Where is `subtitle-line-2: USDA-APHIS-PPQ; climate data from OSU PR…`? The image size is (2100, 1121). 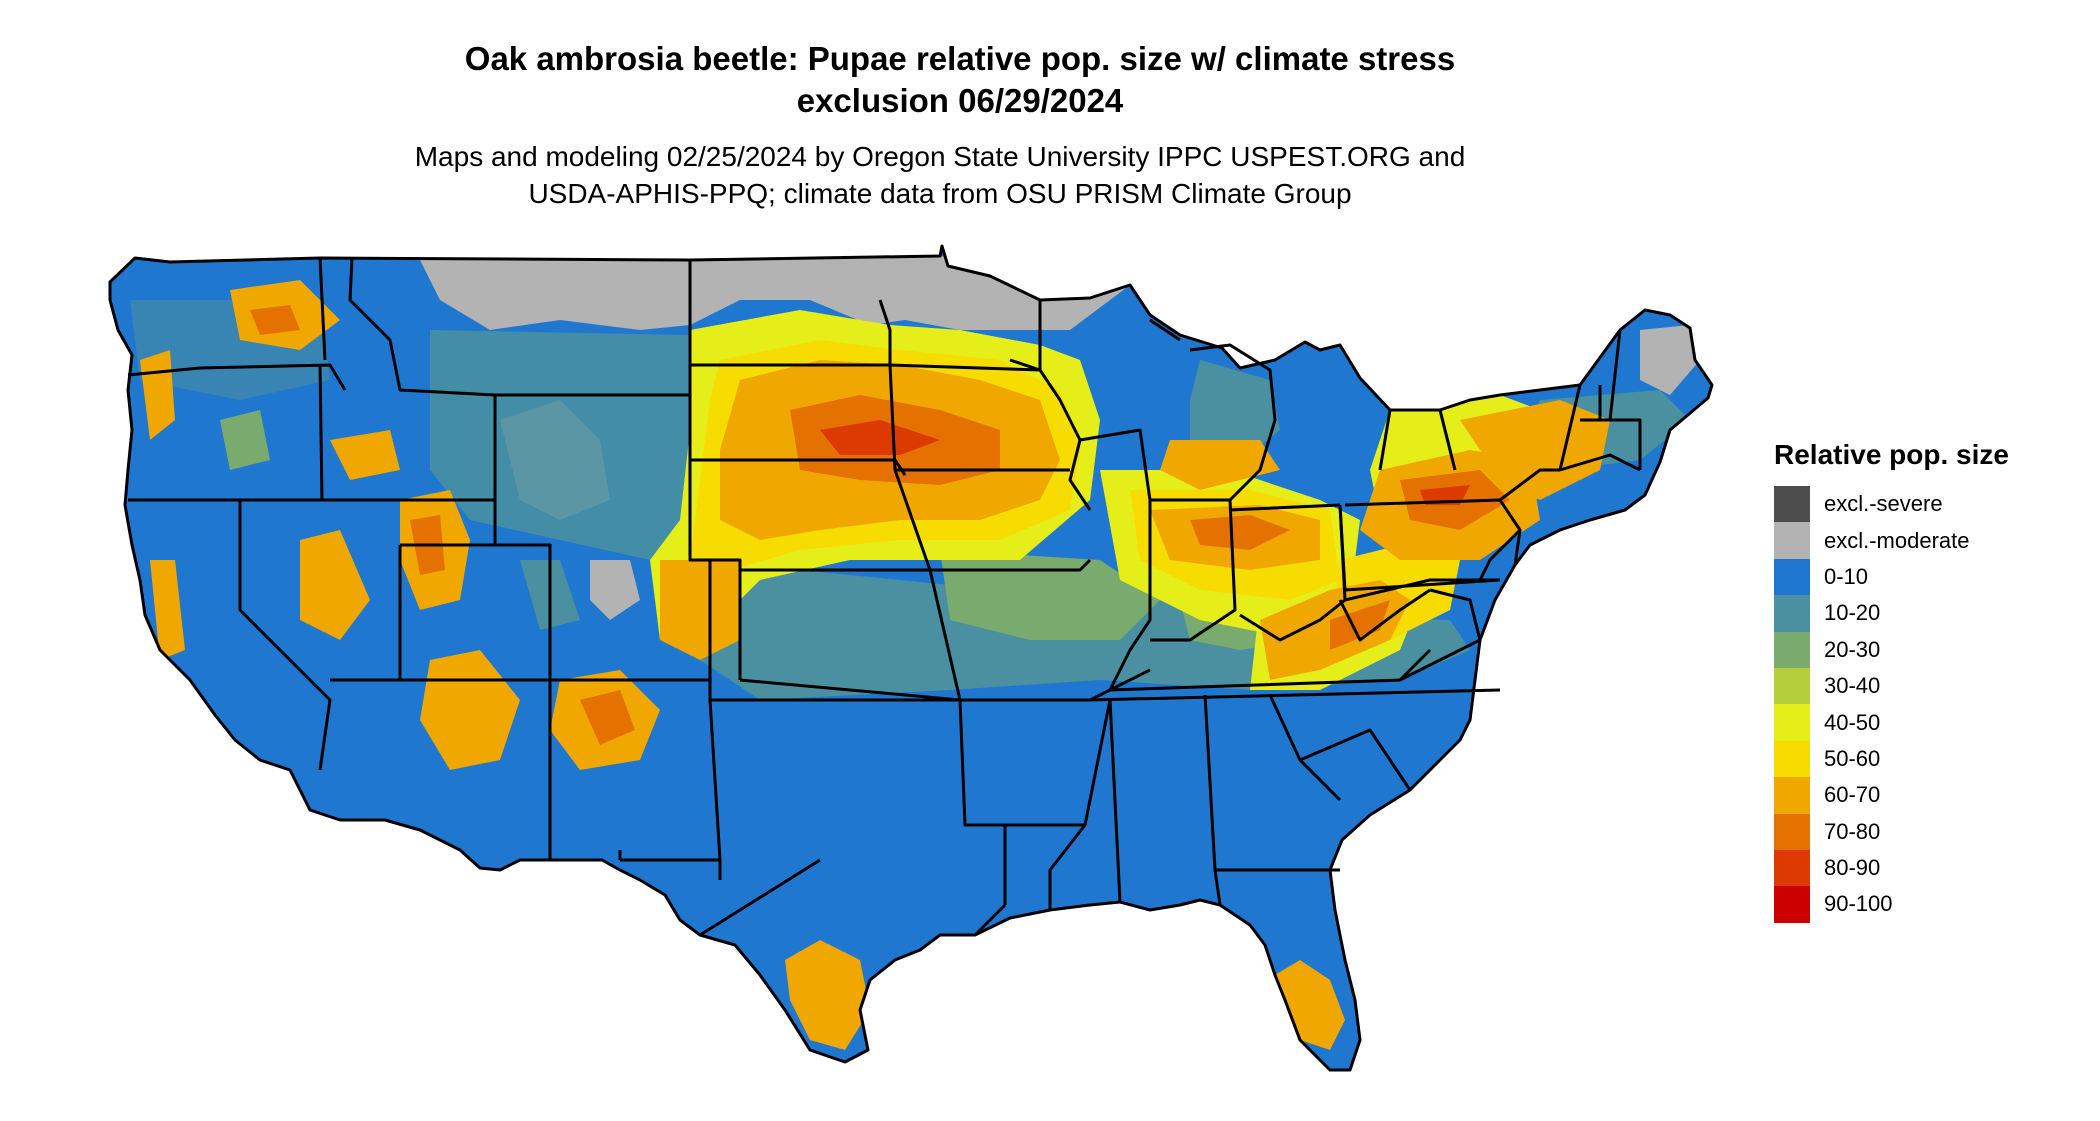 subtitle-line-2: USDA-APHIS-PPQ; climate data from OSU PR… is located at coordinates (940, 193).